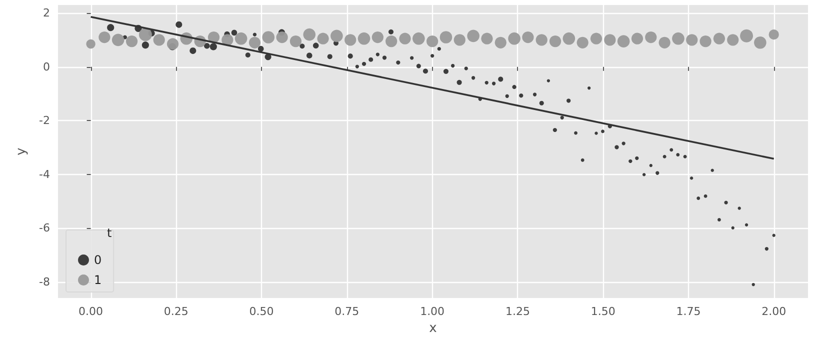 The height and width of the screenshot is (348, 829). What do you see at coordinates (46, 67) in the screenshot?
I see `y-tick-label: 0` at bounding box center [46, 67].